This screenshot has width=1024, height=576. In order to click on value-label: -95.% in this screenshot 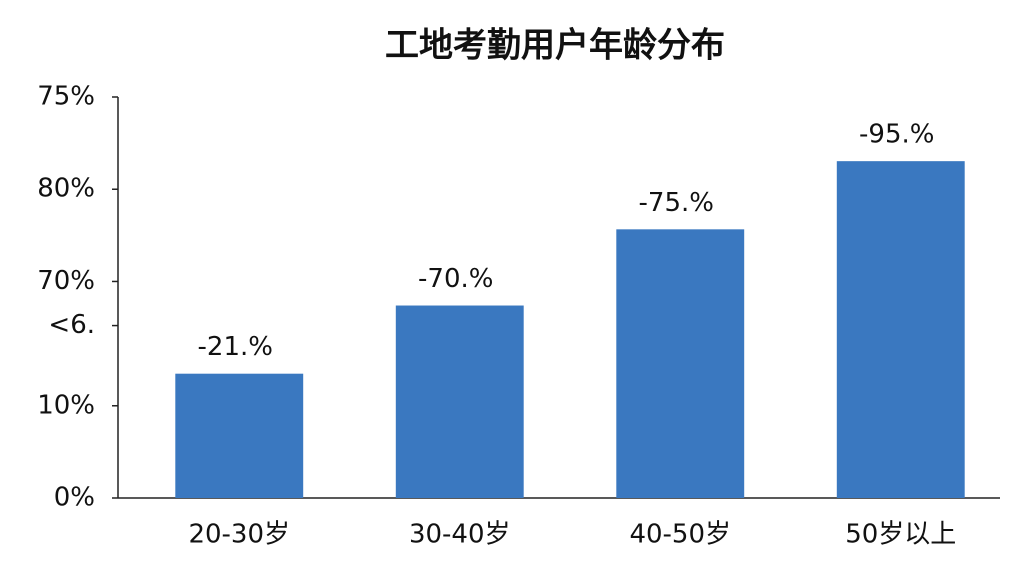, I will do `click(896, 135)`.